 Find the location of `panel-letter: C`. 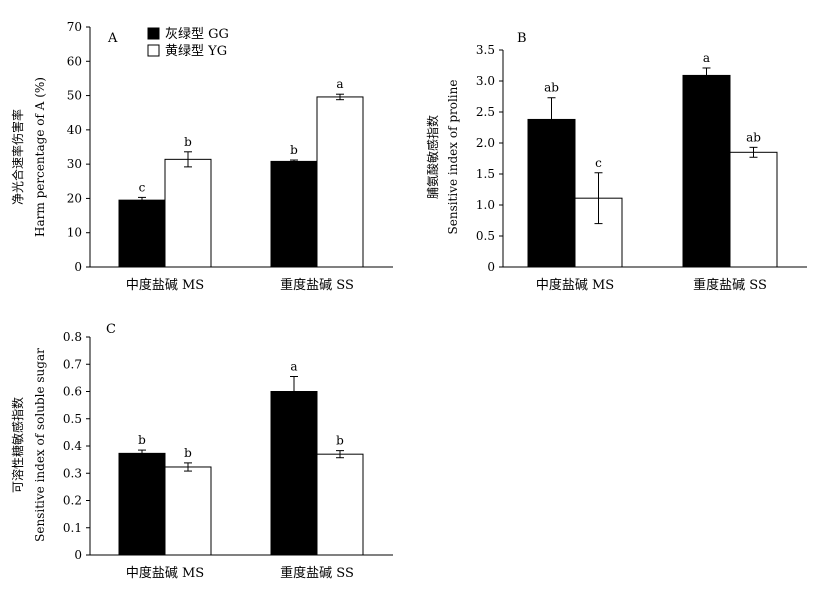

panel-letter: C is located at coordinates (111, 329).